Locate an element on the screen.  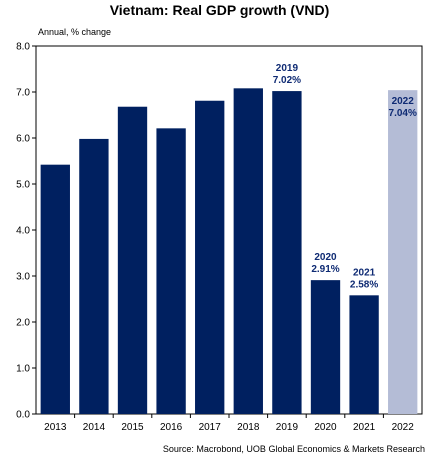
bar-2014 is located at coordinates (94, 276).